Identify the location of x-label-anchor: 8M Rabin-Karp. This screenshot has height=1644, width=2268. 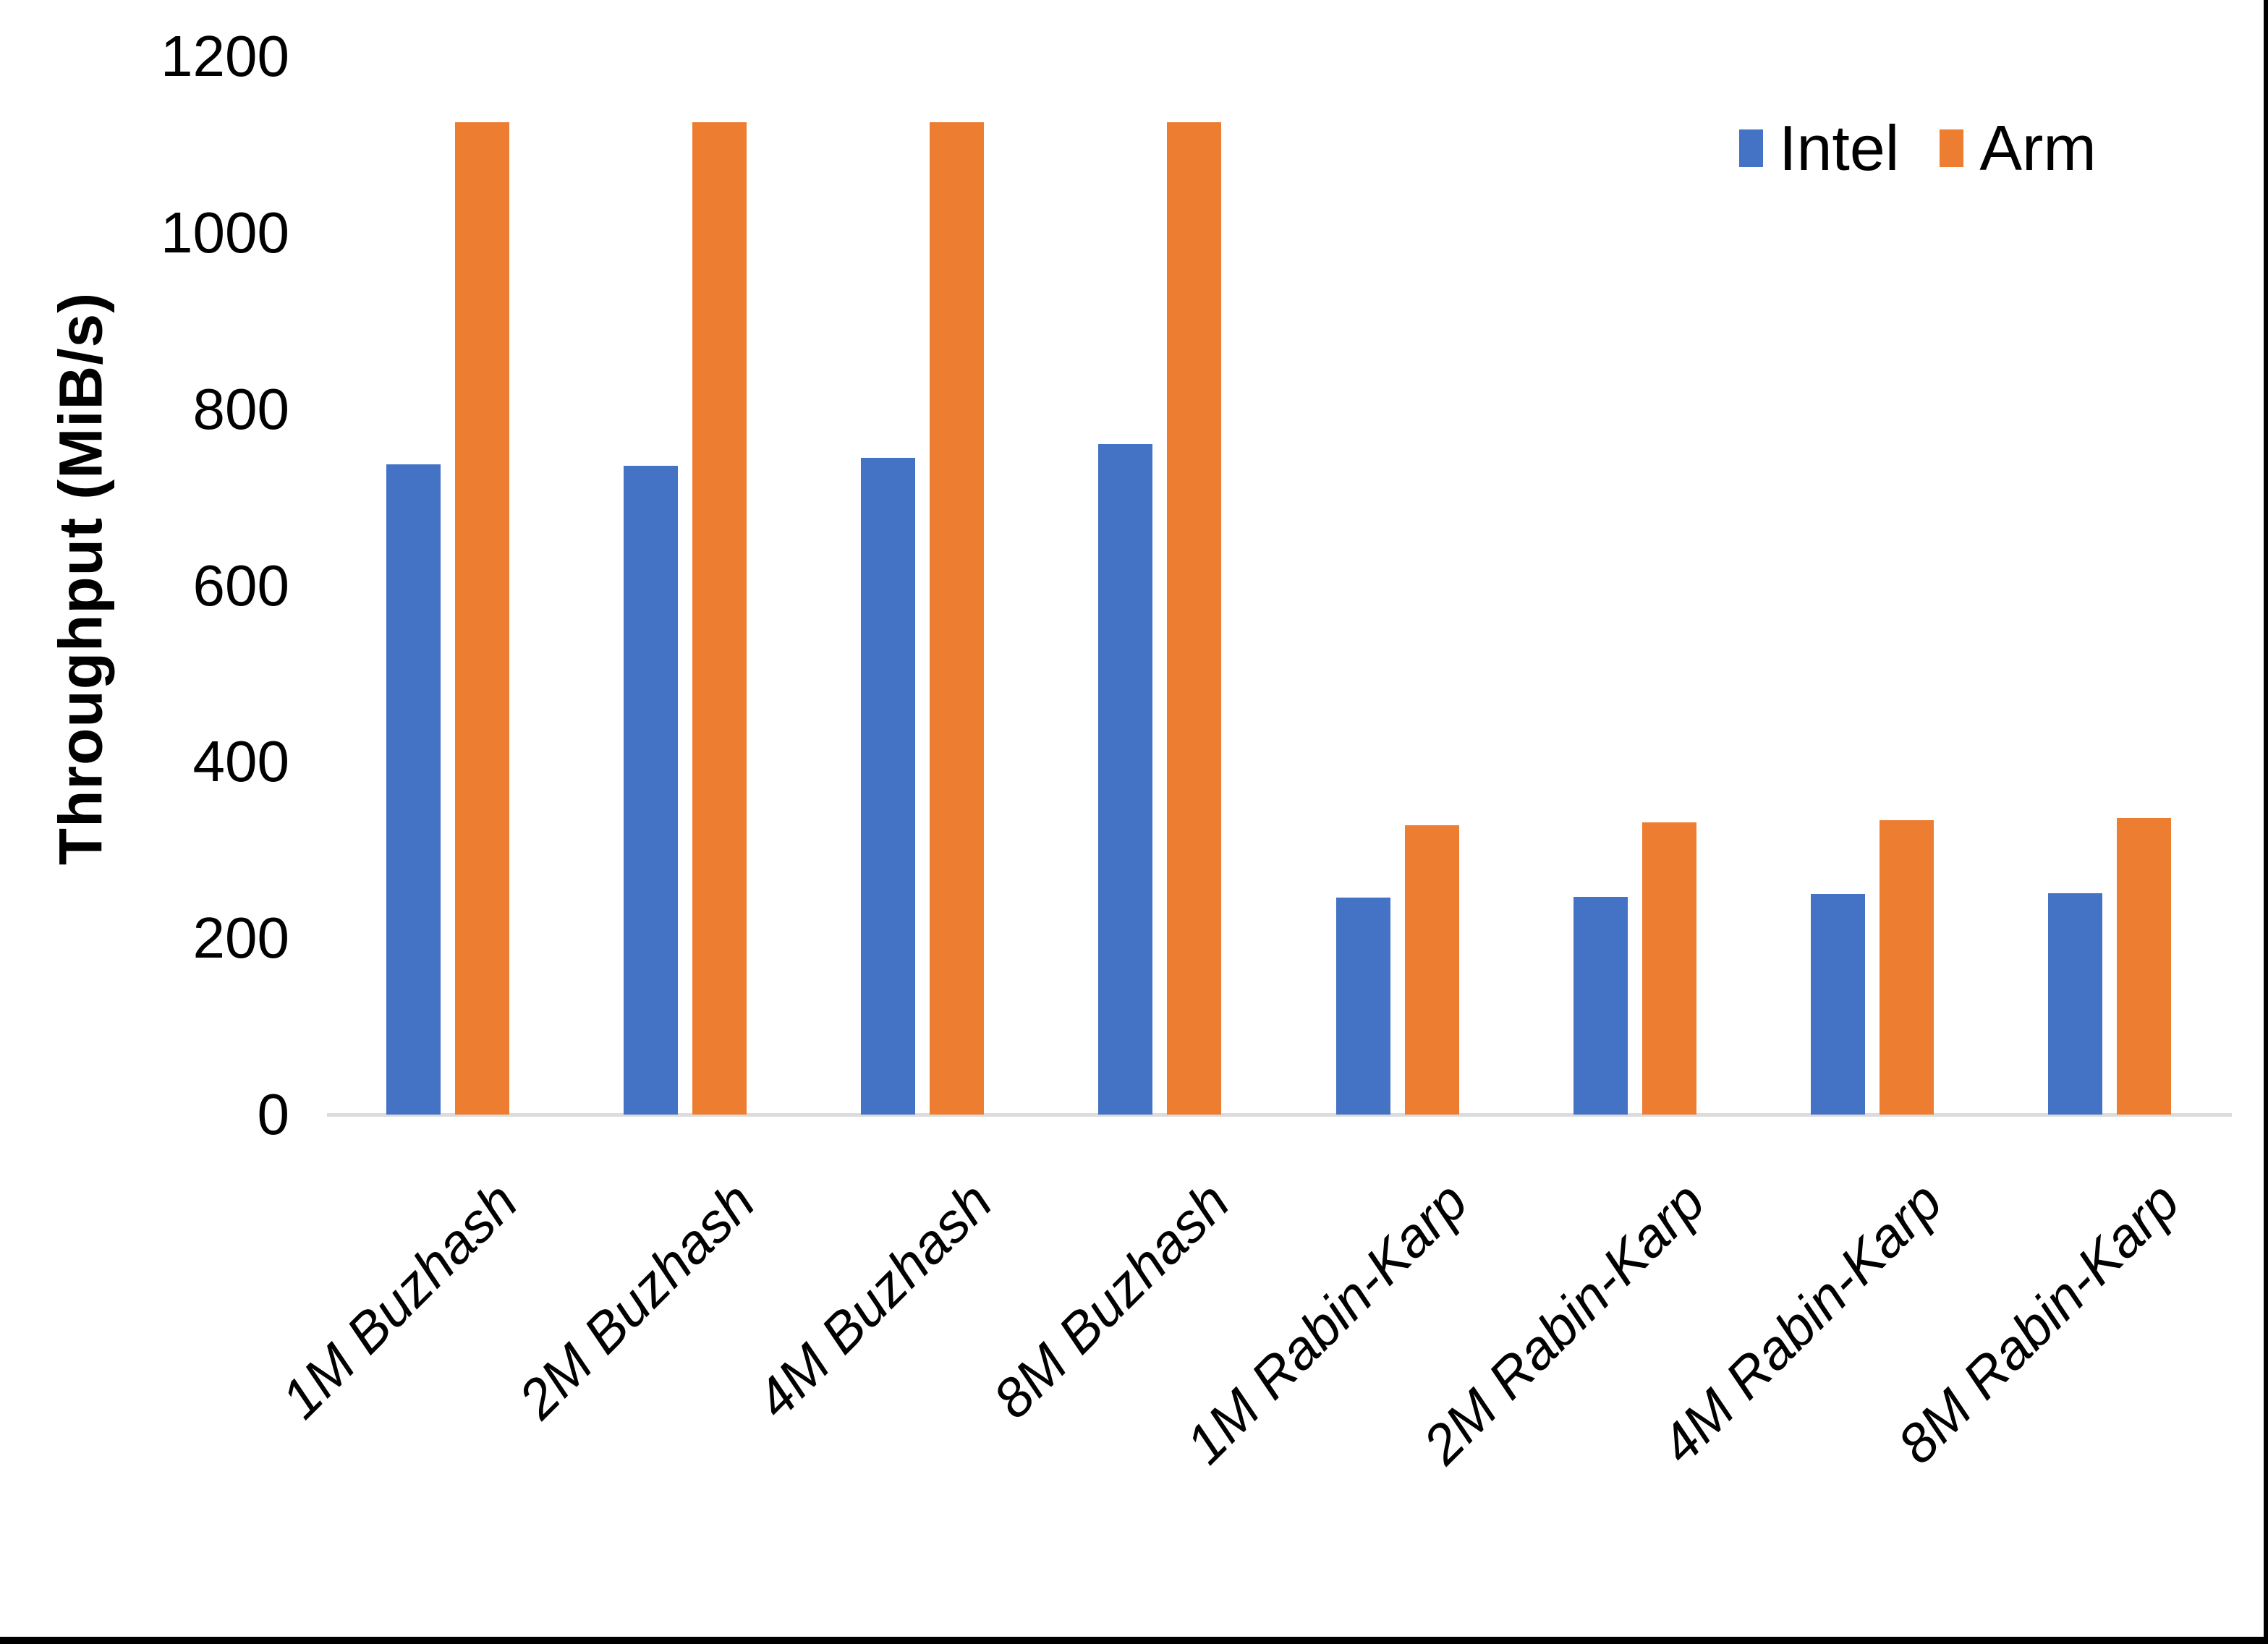
(2077, 1323).